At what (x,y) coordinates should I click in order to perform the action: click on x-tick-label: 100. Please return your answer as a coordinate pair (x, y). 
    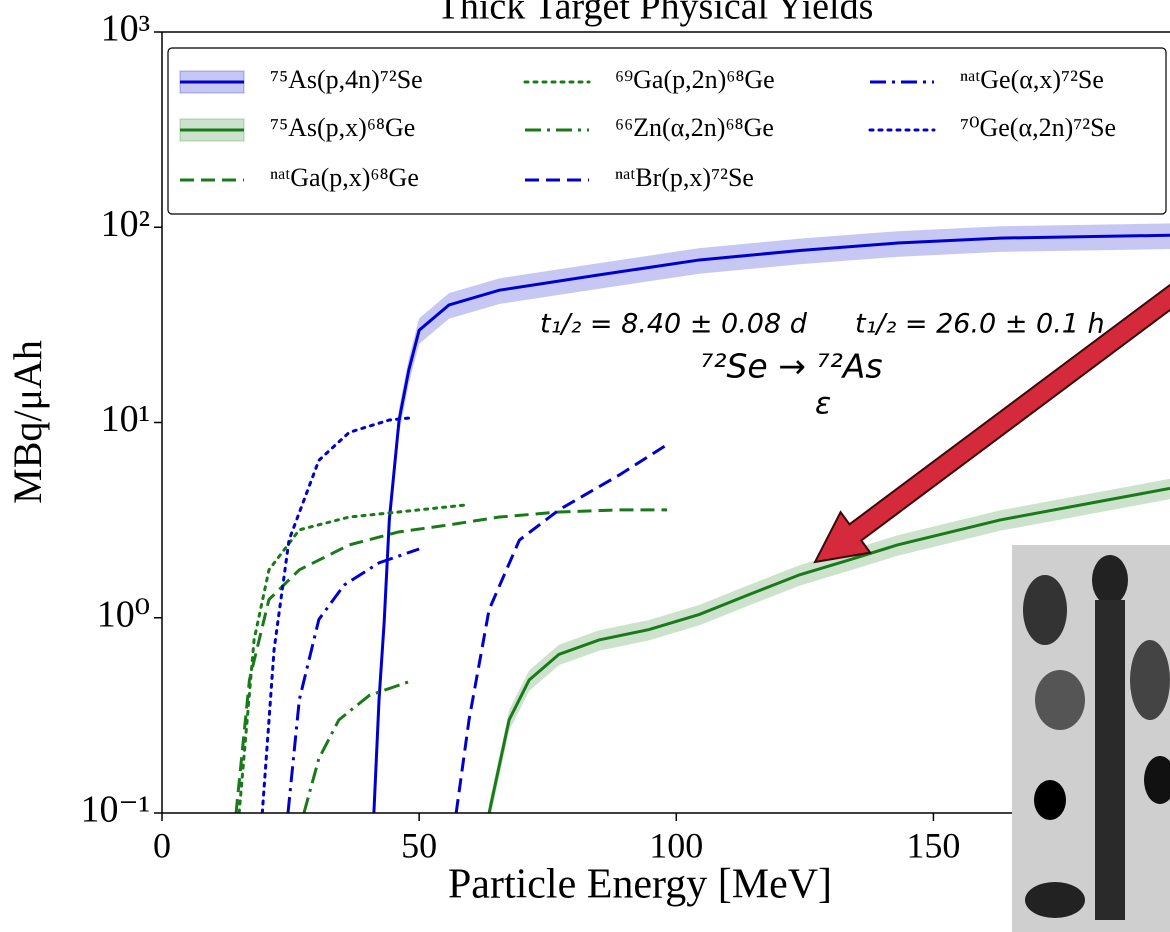
    Looking at the image, I should click on (676, 845).